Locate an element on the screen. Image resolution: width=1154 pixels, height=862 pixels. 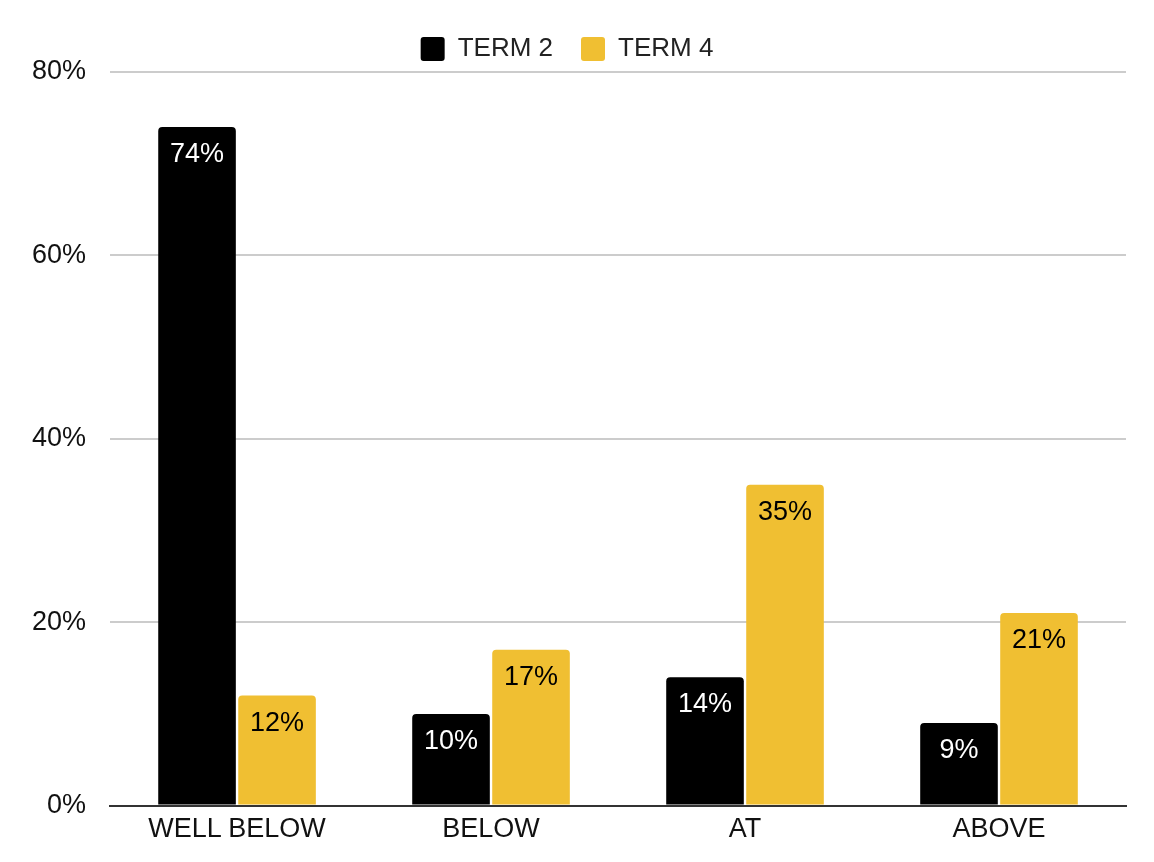
x-tick-label: AT is located at coordinates (745, 828).